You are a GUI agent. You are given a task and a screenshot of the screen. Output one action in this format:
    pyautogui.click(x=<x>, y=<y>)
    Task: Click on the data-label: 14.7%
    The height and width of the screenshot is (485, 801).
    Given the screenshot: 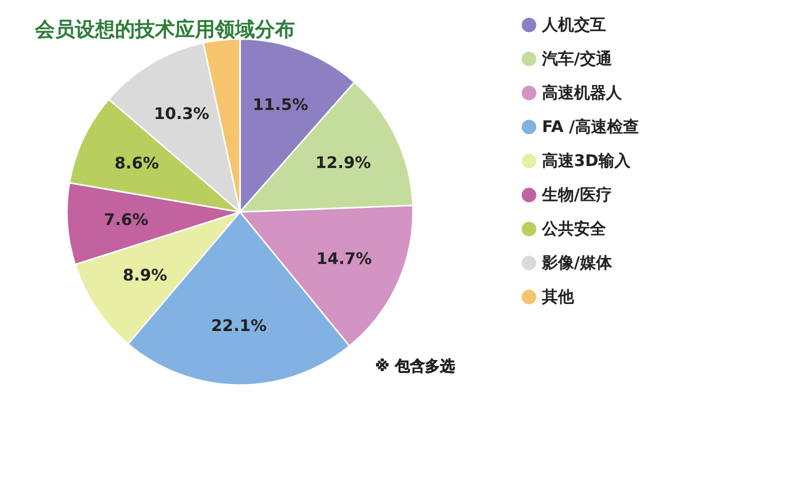 What is the action you would take?
    pyautogui.click(x=344, y=258)
    